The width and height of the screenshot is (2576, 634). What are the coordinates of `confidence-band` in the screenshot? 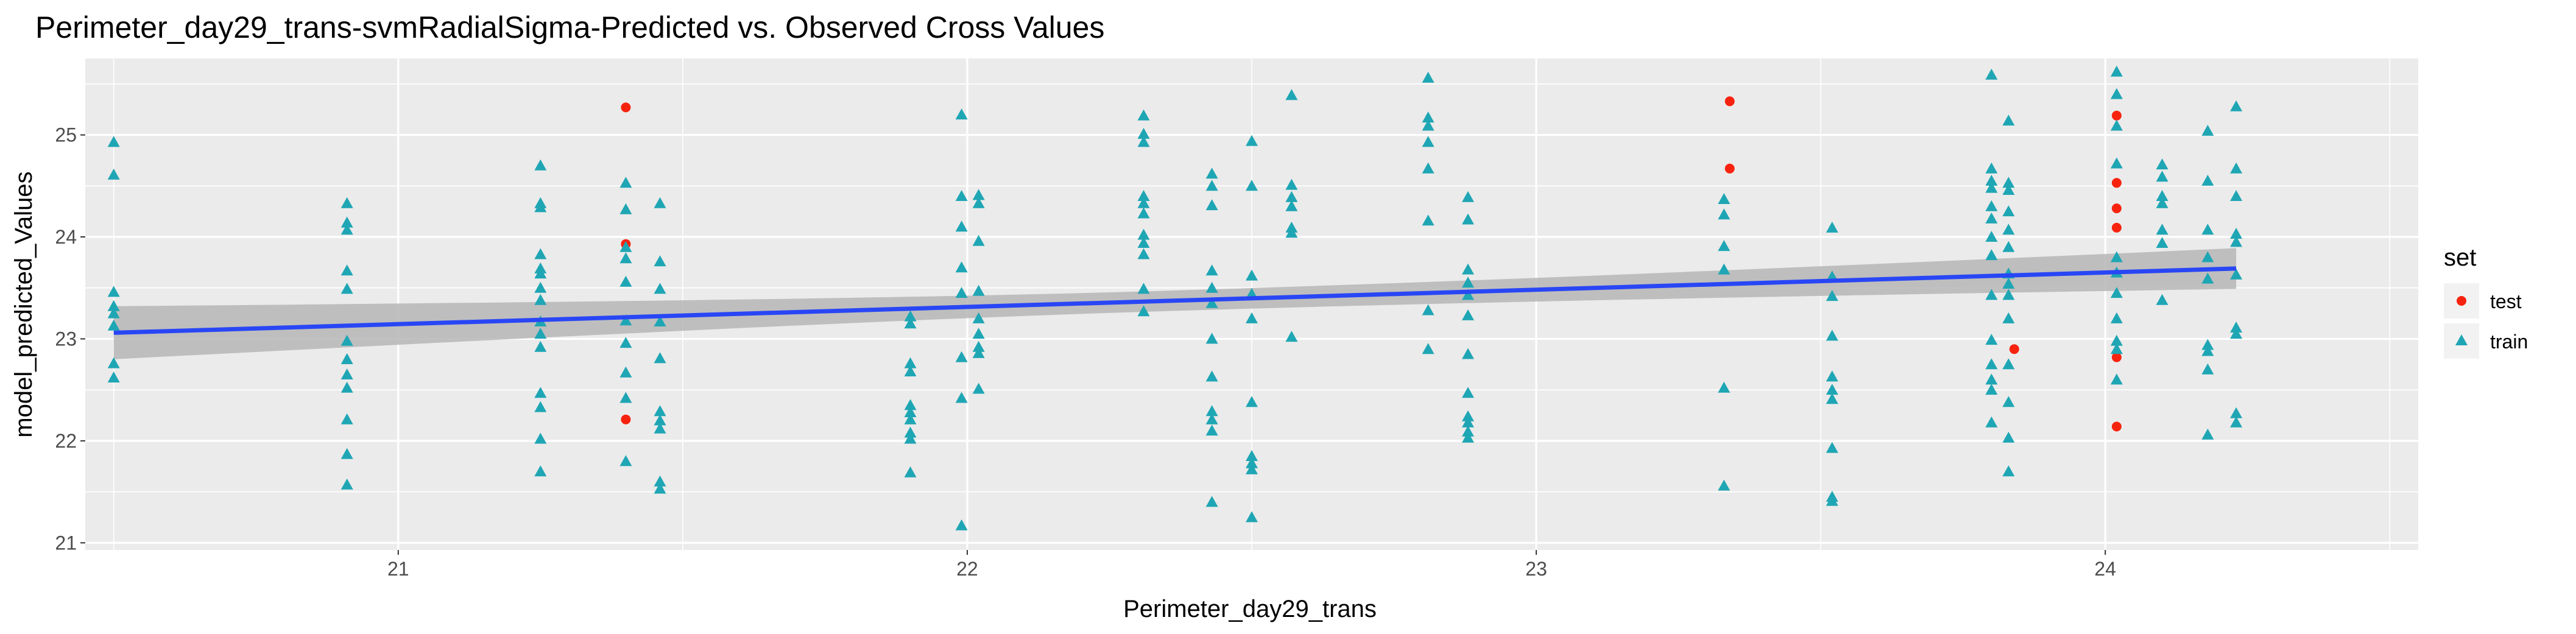 It's located at (1175, 303).